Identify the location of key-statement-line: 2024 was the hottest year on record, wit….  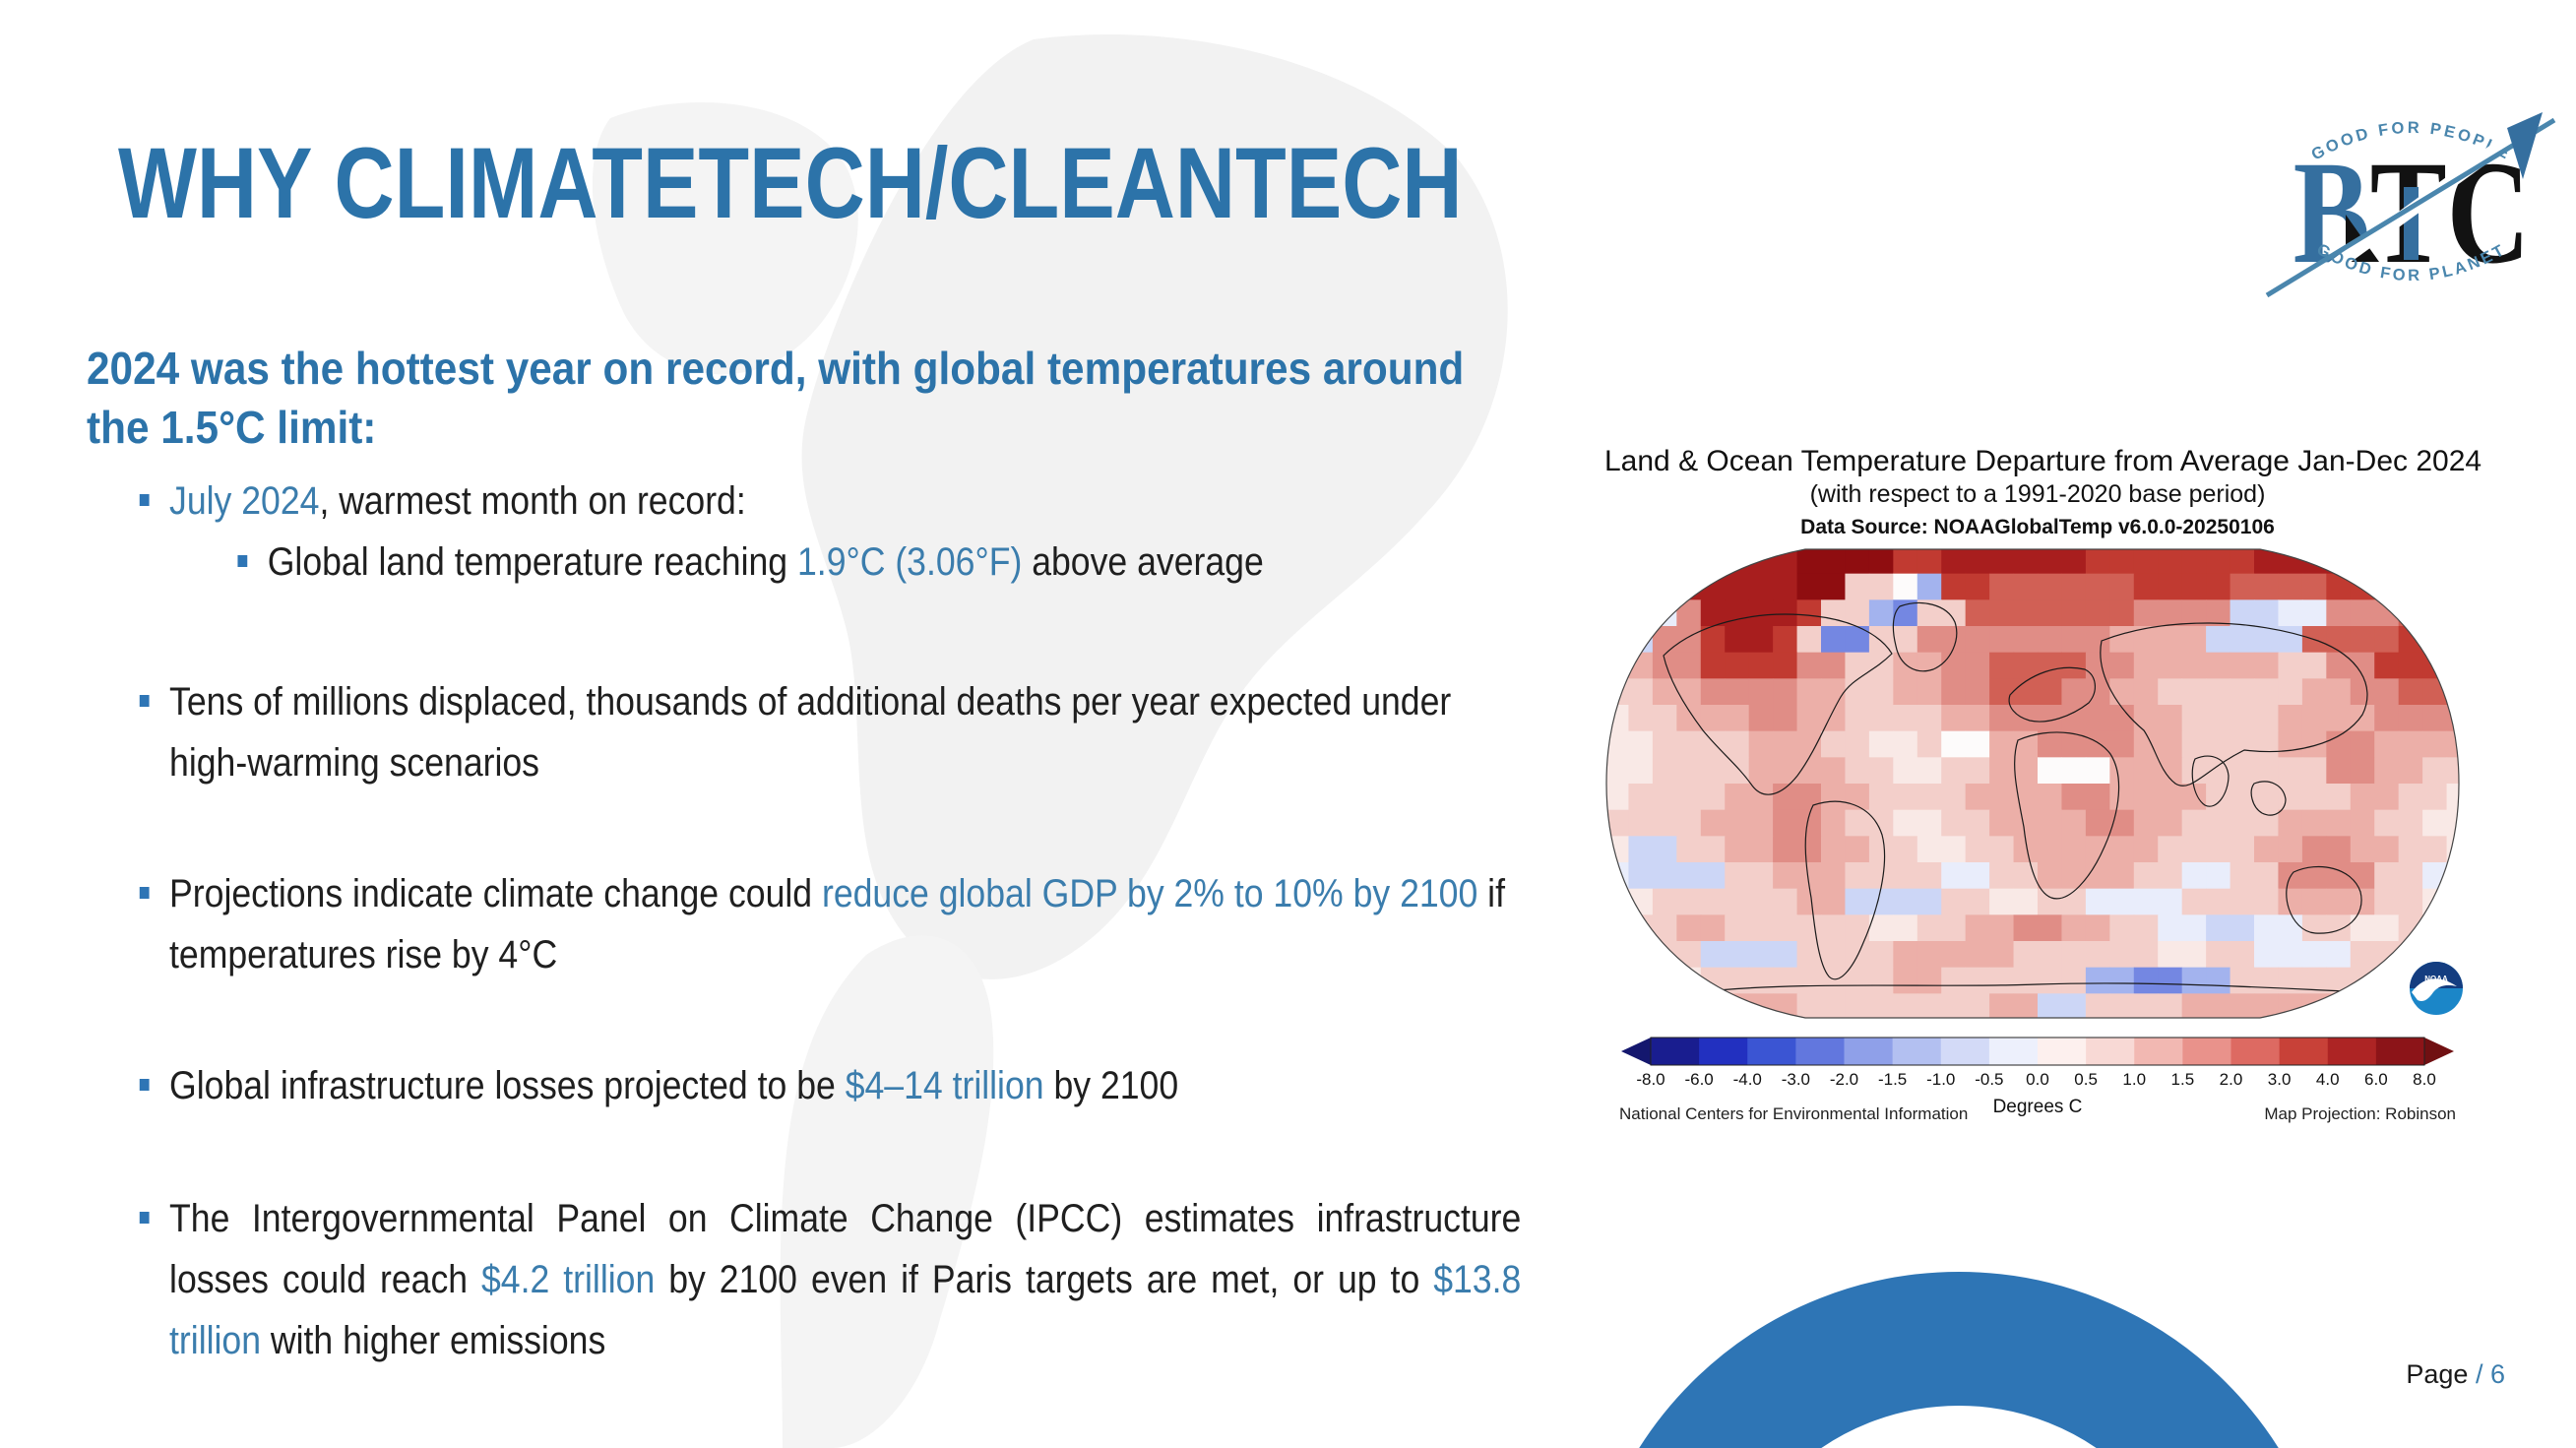
(776, 368).